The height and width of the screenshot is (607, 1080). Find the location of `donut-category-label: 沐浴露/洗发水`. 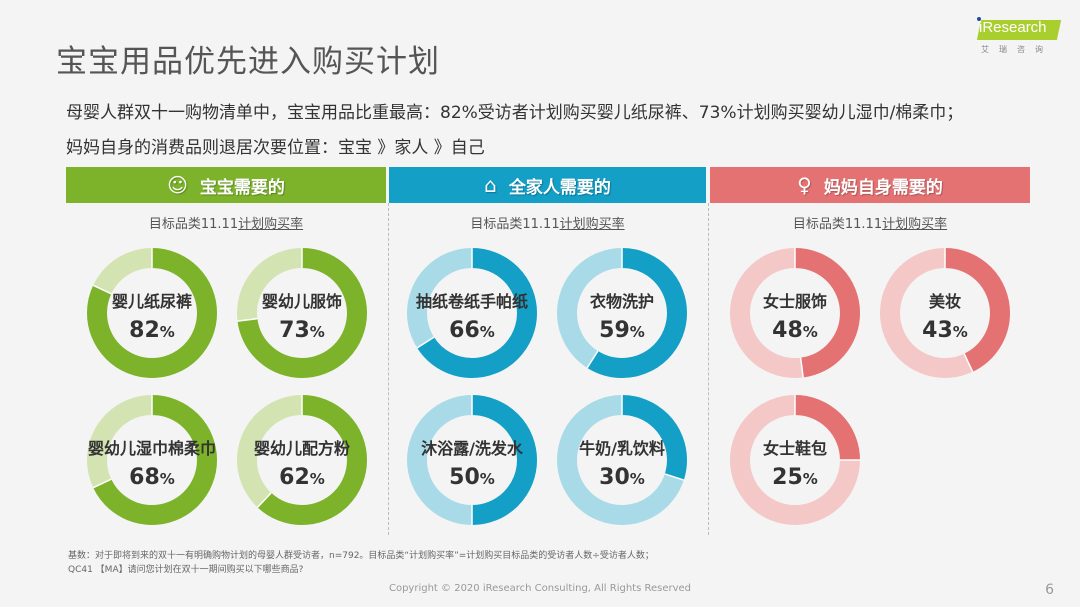

donut-category-label: 沐浴露/洗发水 is located at coordinates (472, 448).